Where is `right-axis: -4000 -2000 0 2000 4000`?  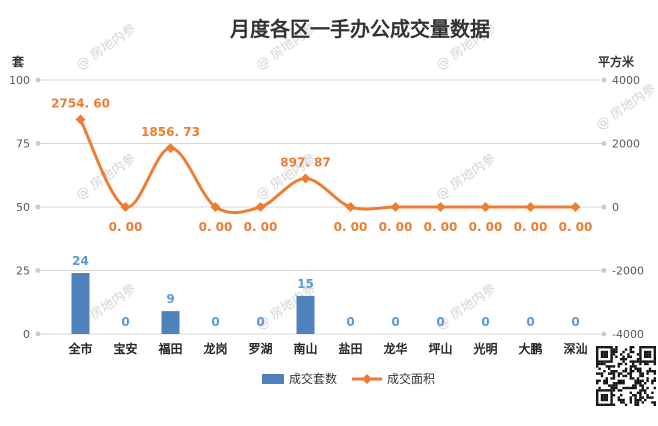
right-axis: -4000 -2000 0 2000 4000 is located at coordinates (622, 207).